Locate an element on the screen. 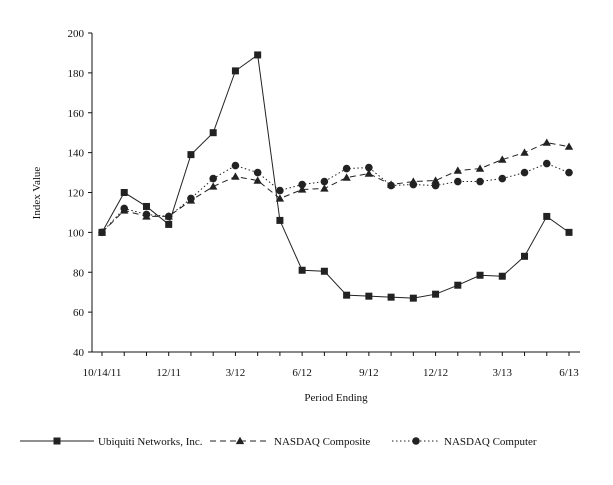  y-tick-label: 80 is located at coordinates (79, 273).